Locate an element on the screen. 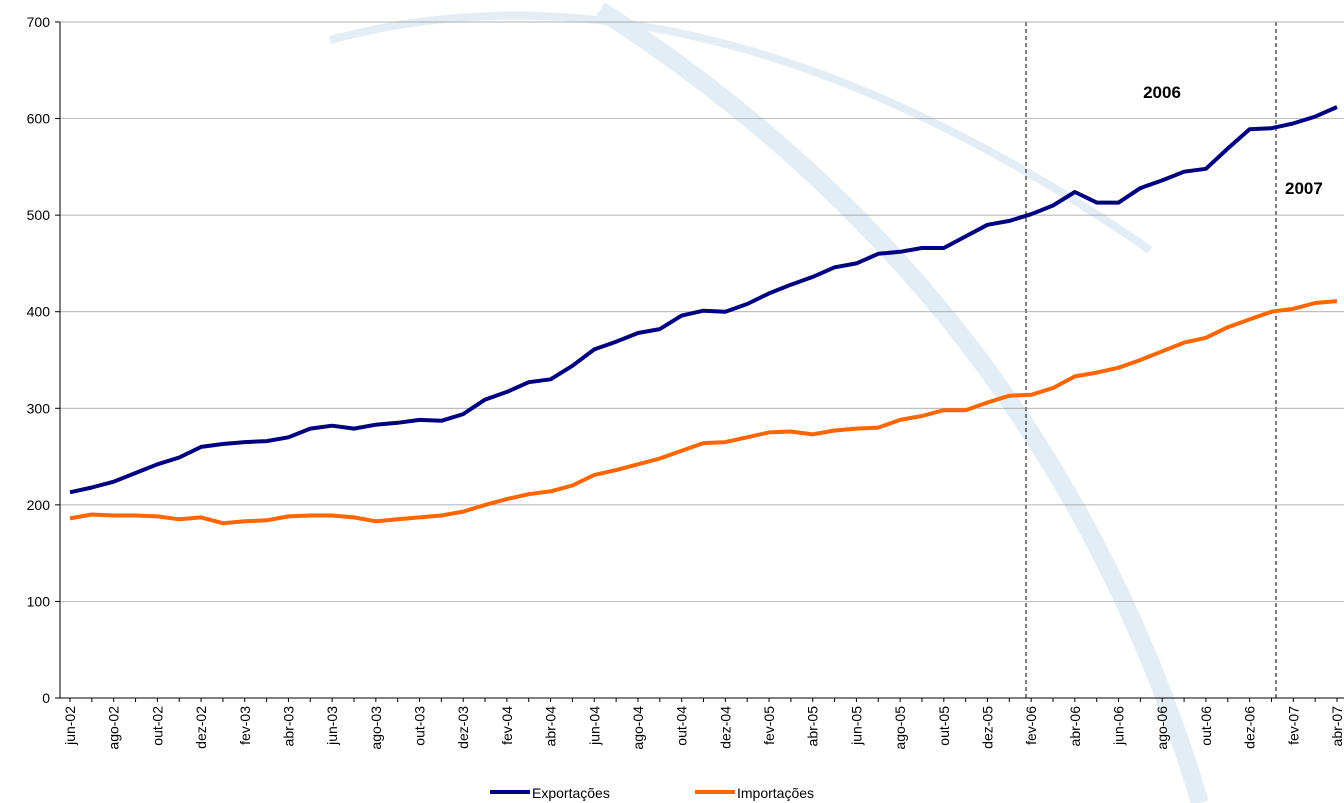 The image size is (1344, 803). x-tick-label: abr-04 is located at coordinates (551, 726).